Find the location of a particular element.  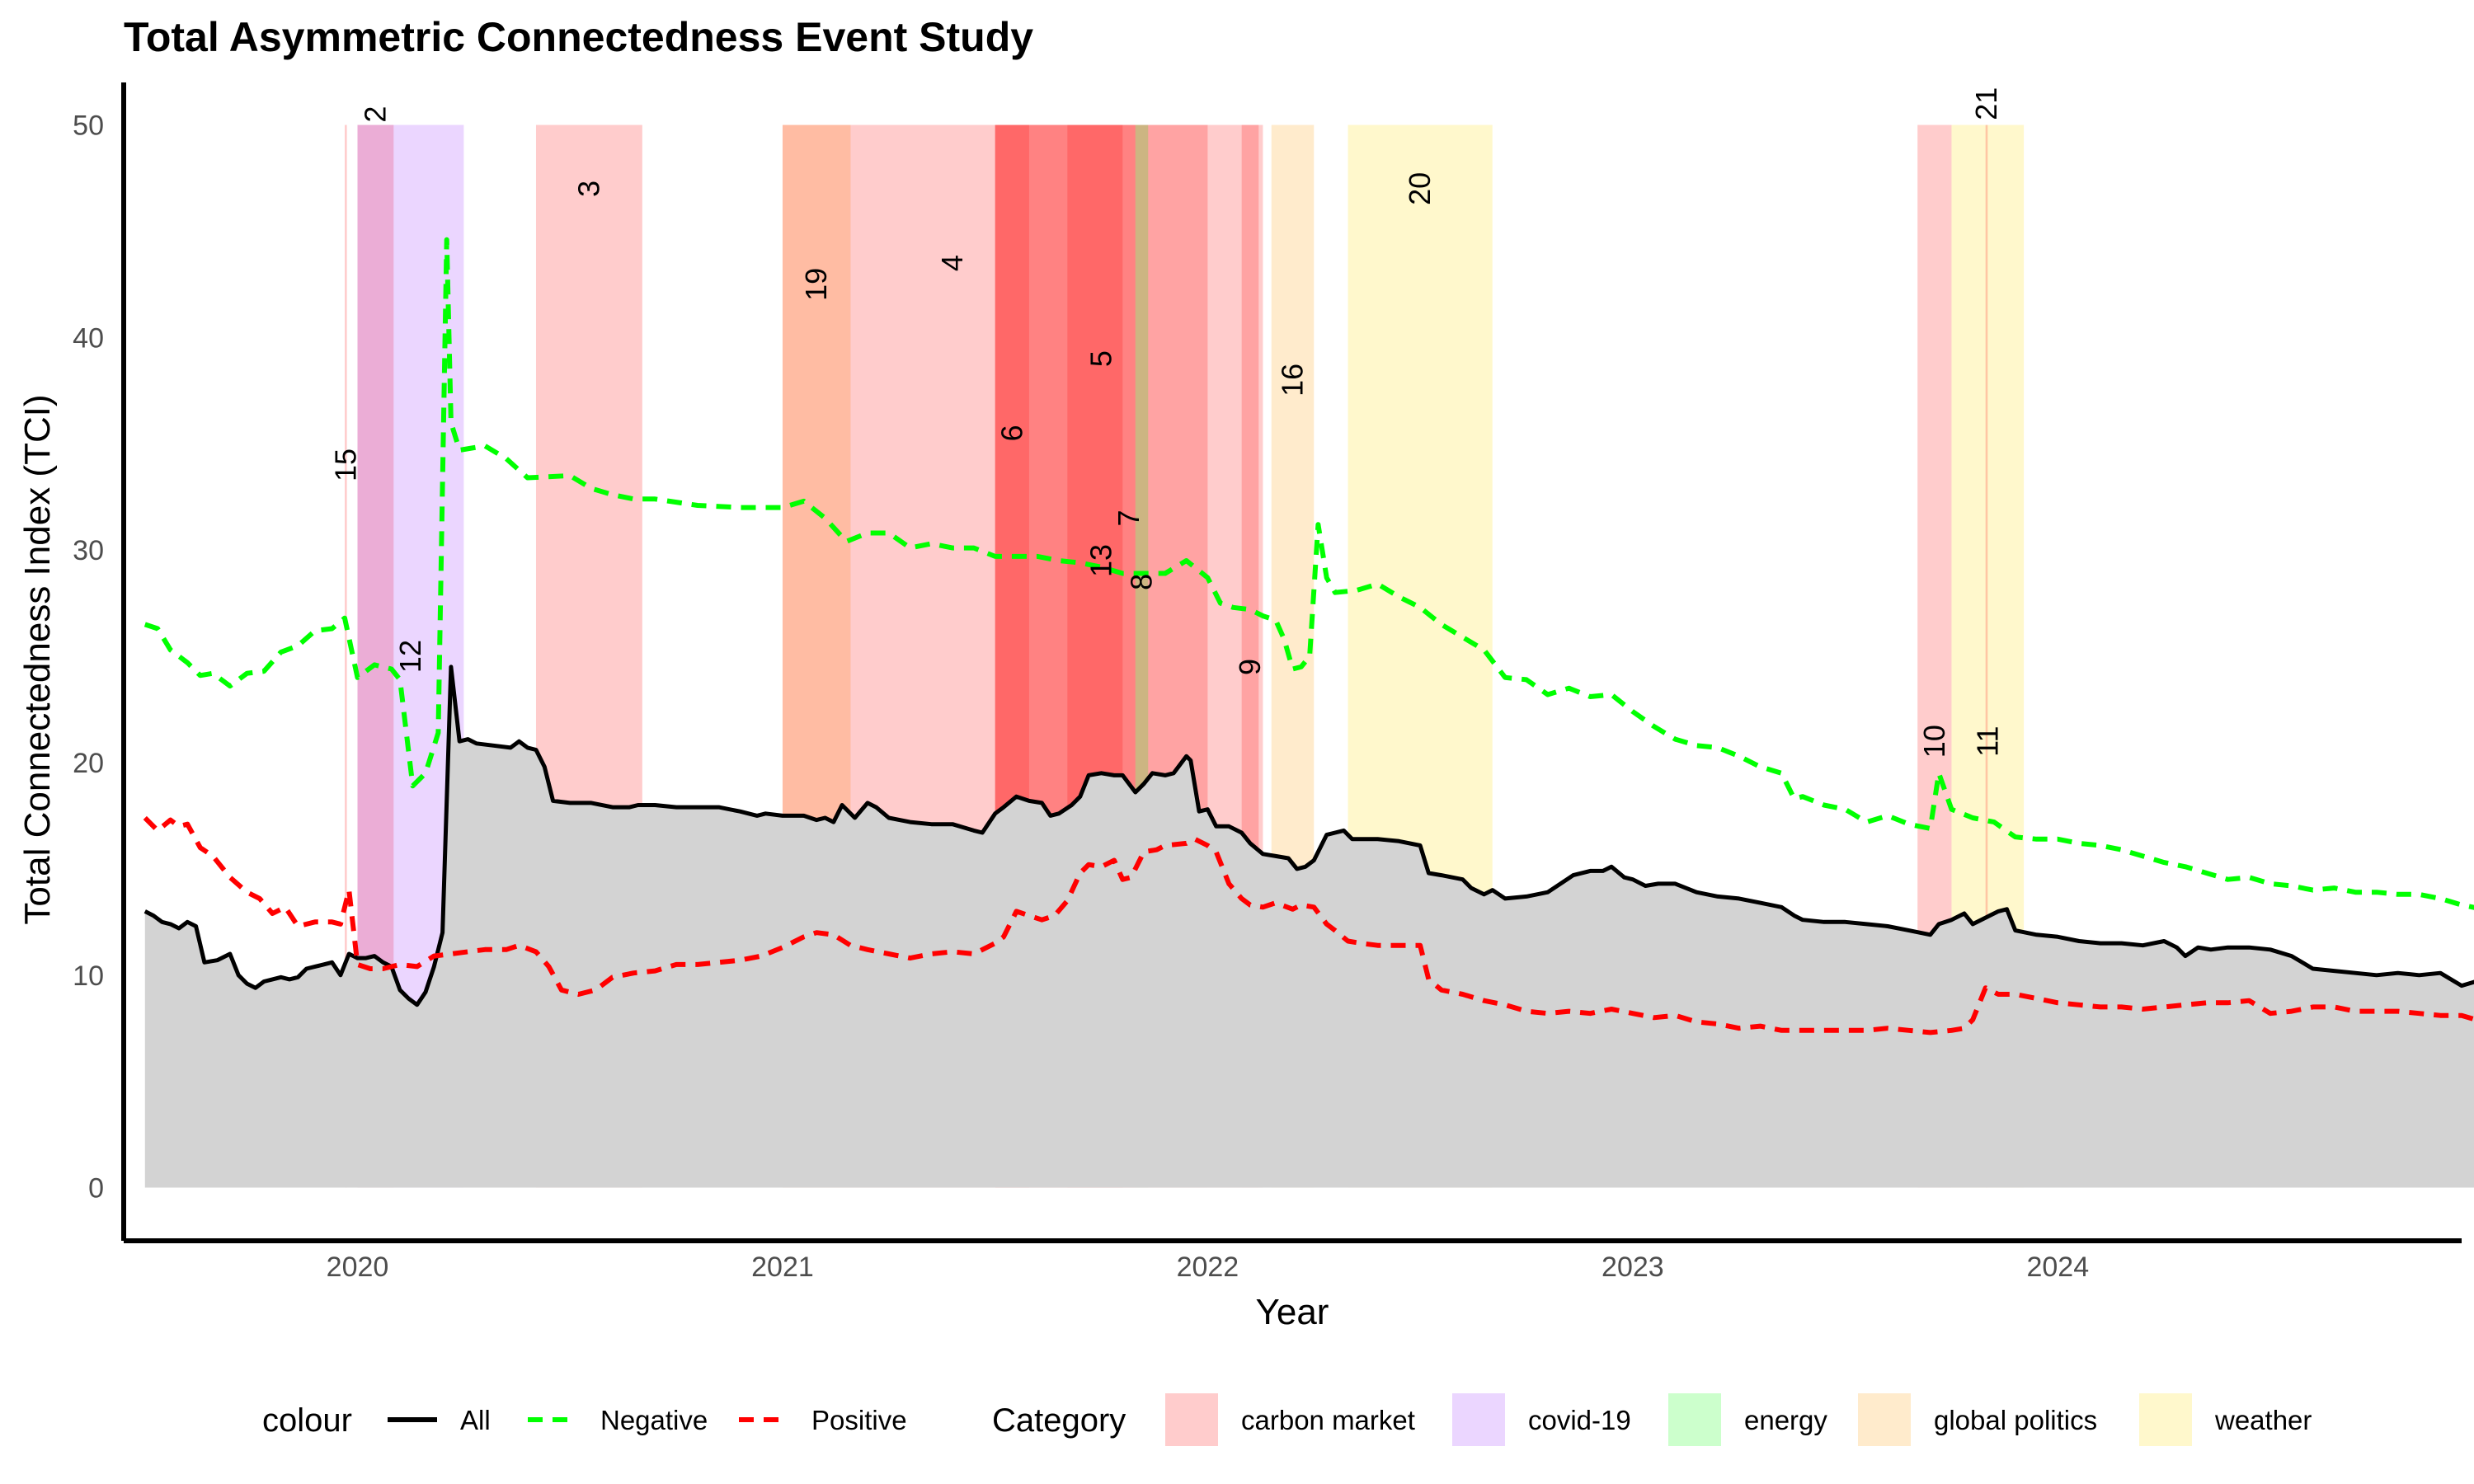

event-label-16: 16 is located at coordinates (1293, 380).